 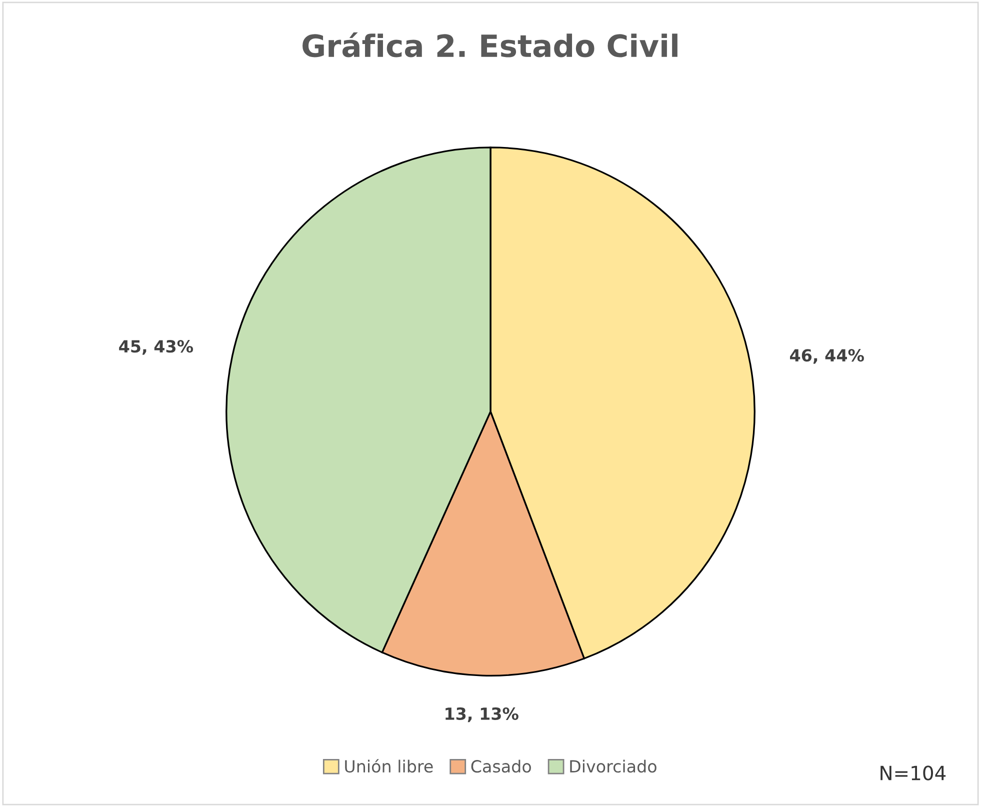 I want to click on data-label: 46, 44%, so click(x=827, y=356).